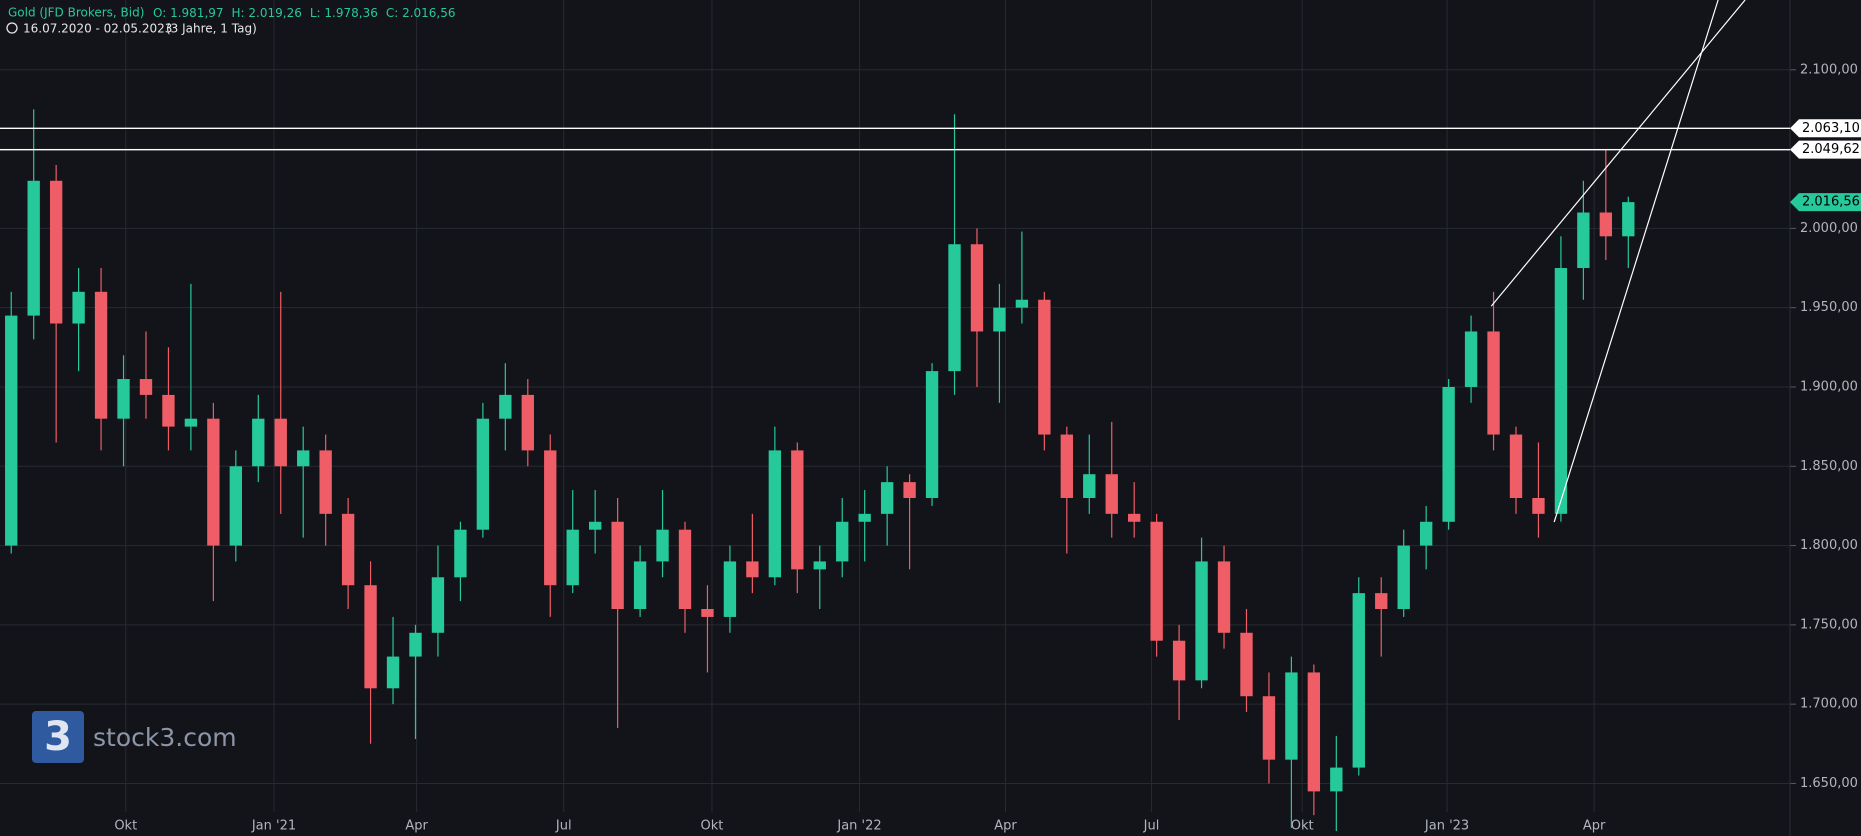 The width and height of the screenshot is (1861, 836). Describe the element at coordinates (1831, 128) in the screenshot. I see `price-tag-label: 2.063,10` at that location.